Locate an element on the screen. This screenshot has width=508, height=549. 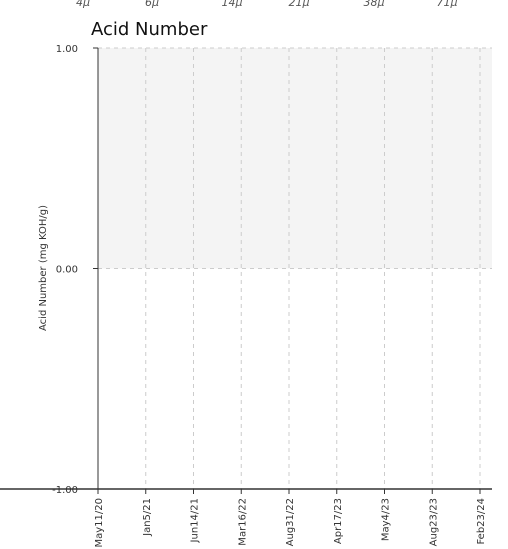
top-label: 38μ is located at coordinates (374, 4).